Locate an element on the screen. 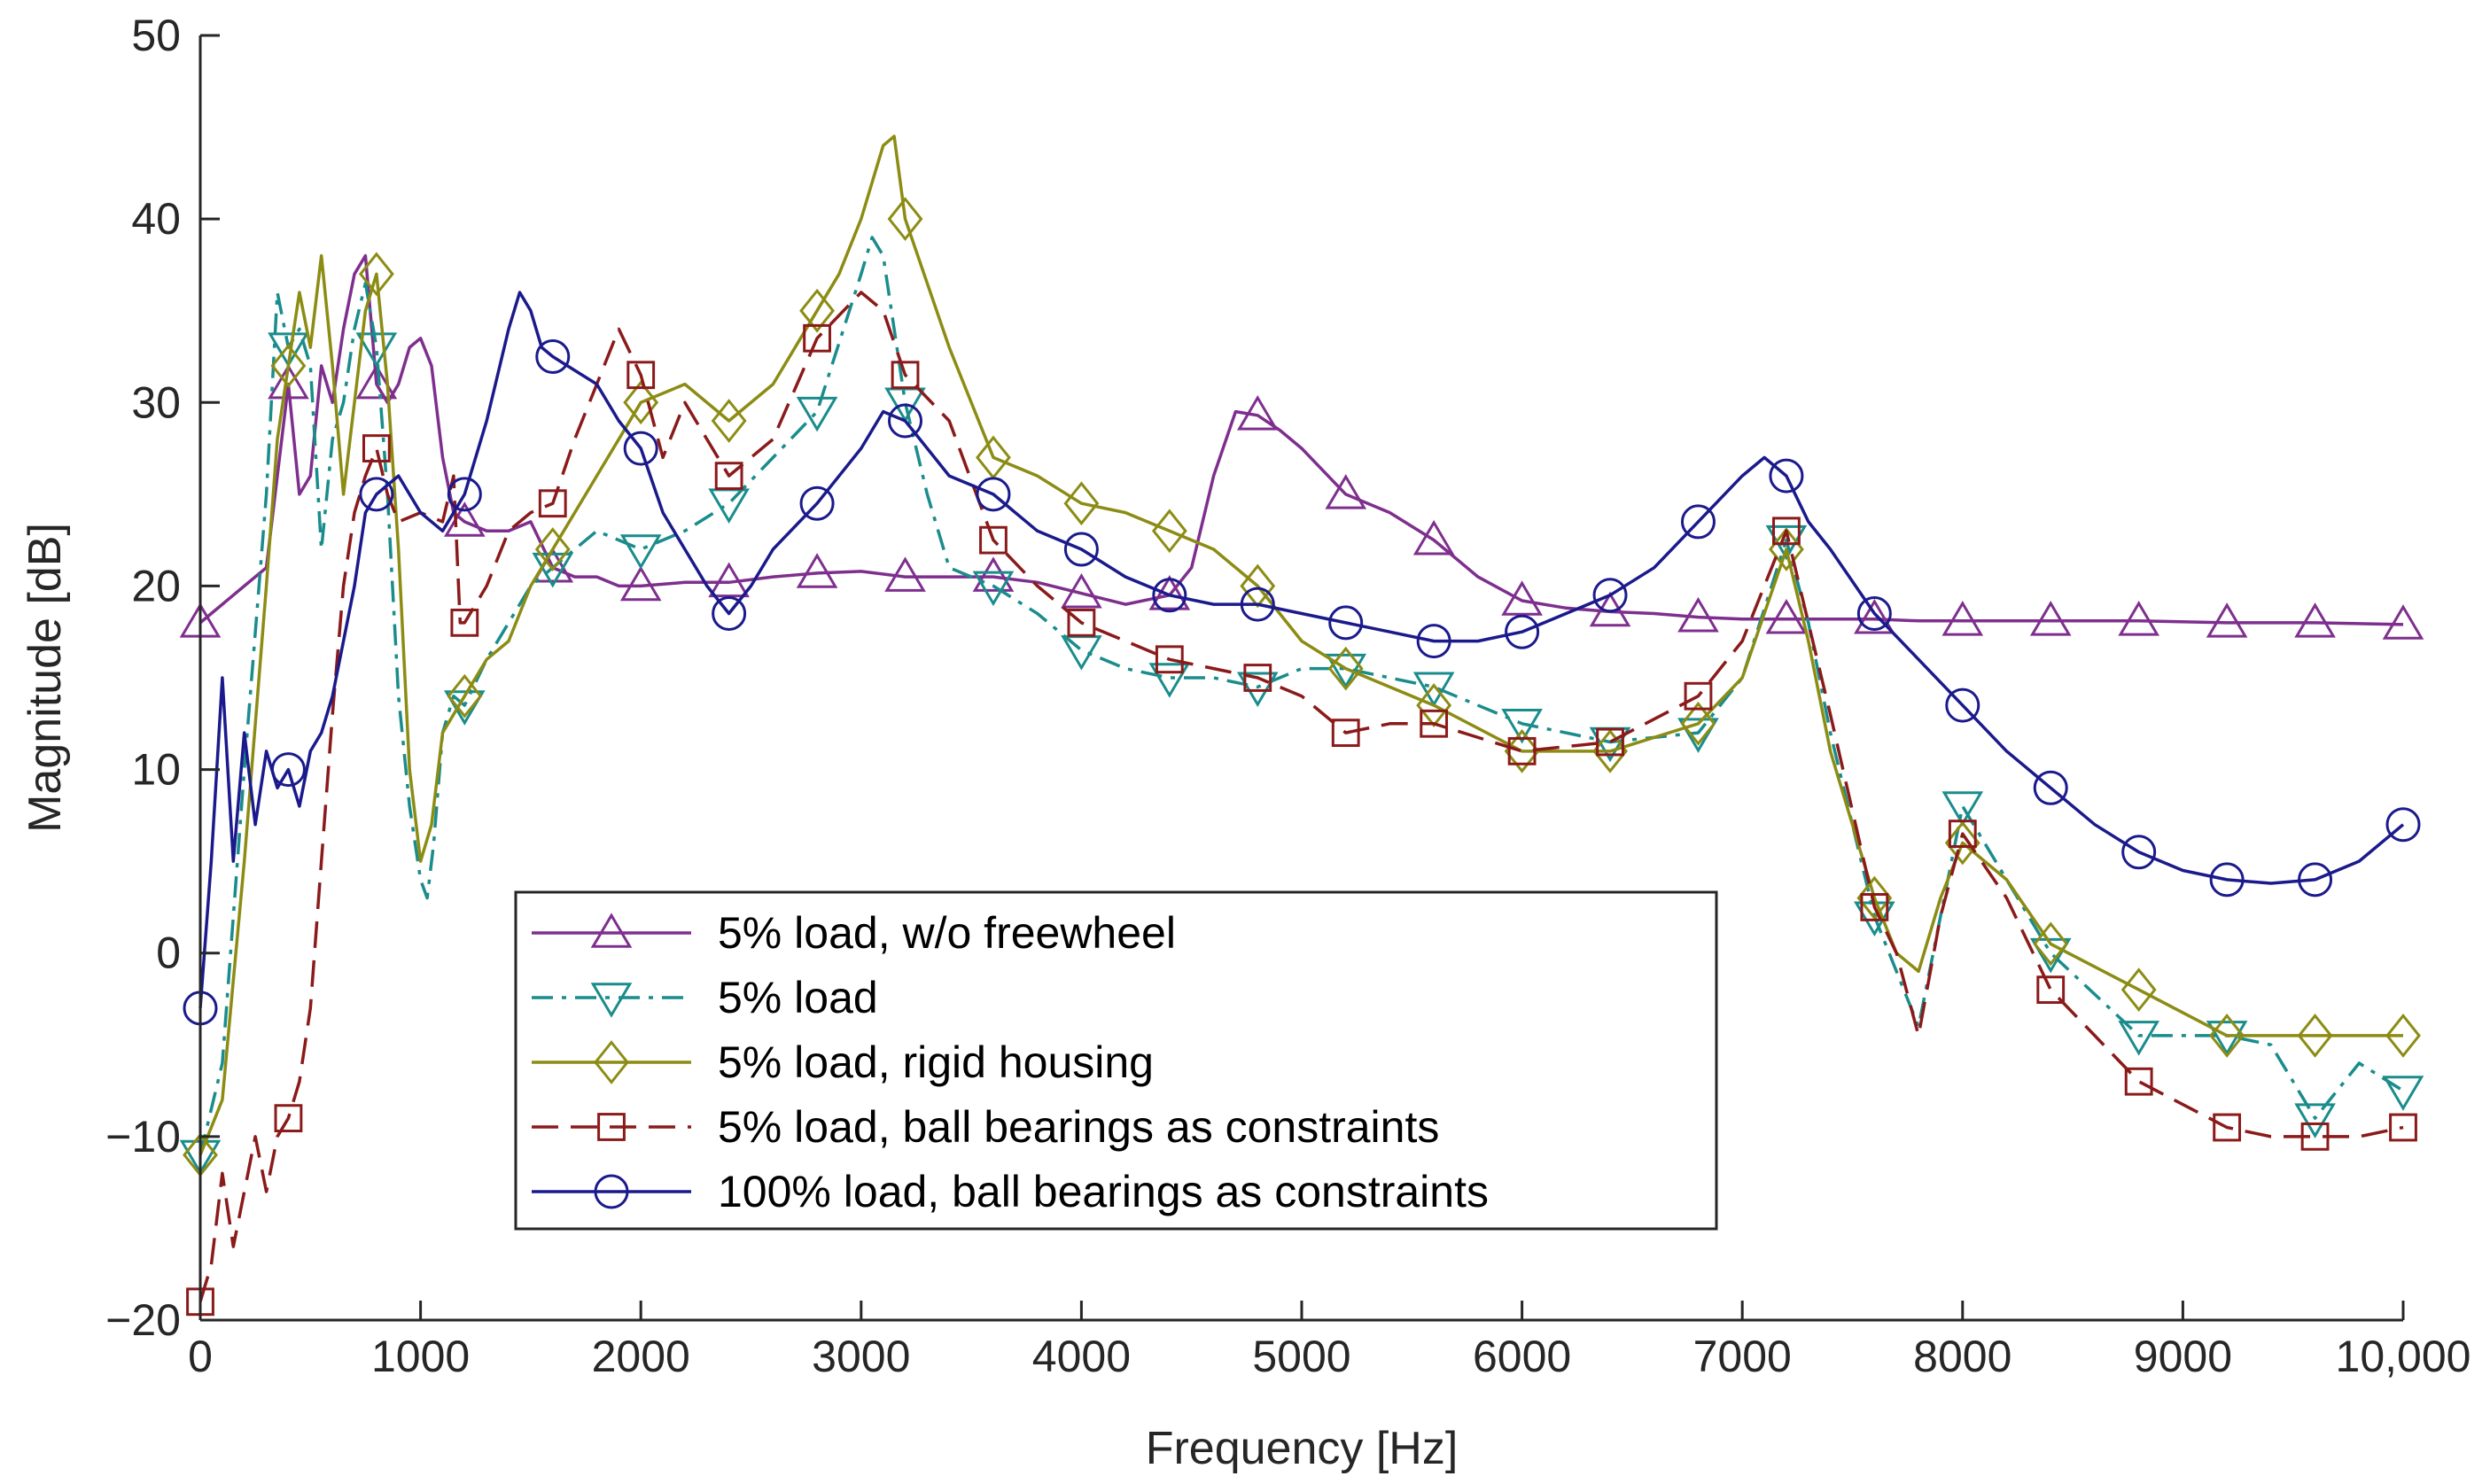 The width and height of the screenshot is (2490, 1484). x-tick-label: 1000 is located at coordinates (421, 1356).